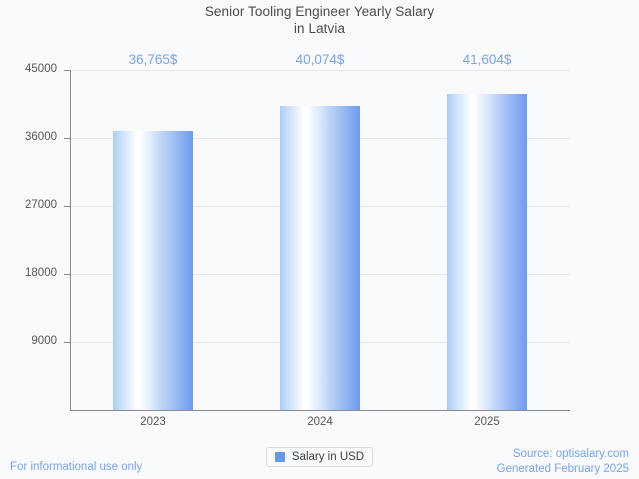 This screenshot has height=479, width=639. Describe the element at coordinates (153, 422) in the screenshot. I see `x-tick-label-2023: 2023` at that location.